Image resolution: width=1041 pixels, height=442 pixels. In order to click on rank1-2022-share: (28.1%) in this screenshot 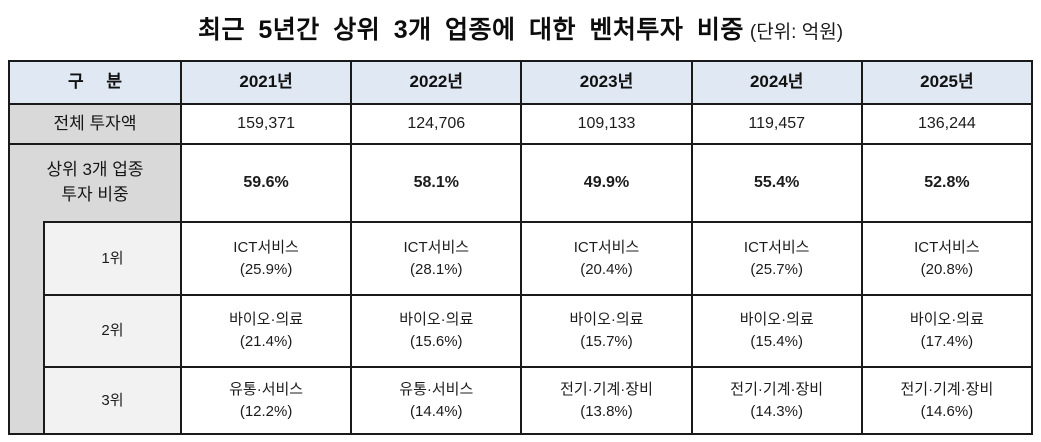, I will do `click(436, 269)`.